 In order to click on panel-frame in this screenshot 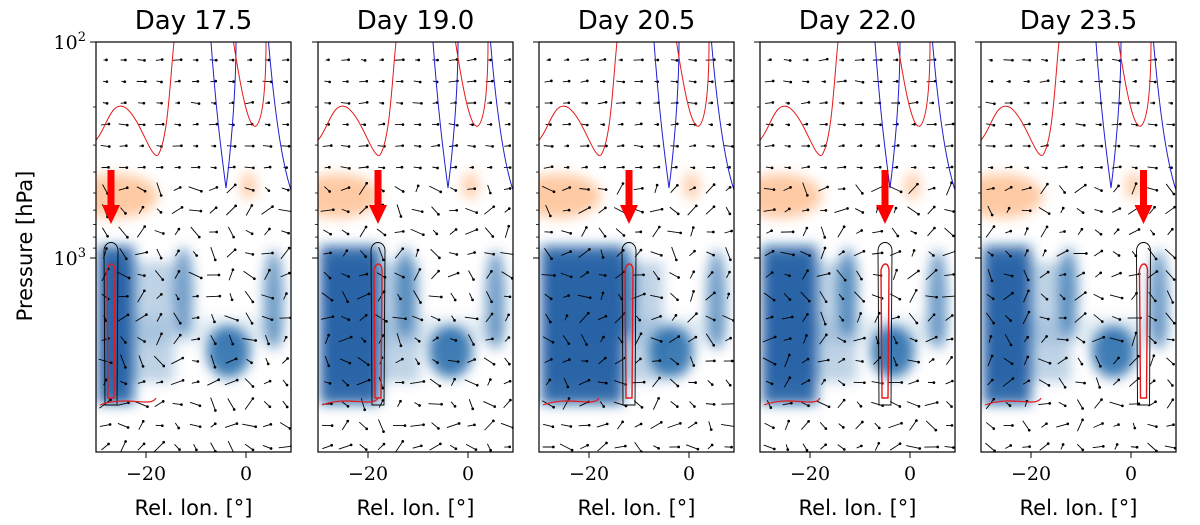, I will do `click(193, 247)`.